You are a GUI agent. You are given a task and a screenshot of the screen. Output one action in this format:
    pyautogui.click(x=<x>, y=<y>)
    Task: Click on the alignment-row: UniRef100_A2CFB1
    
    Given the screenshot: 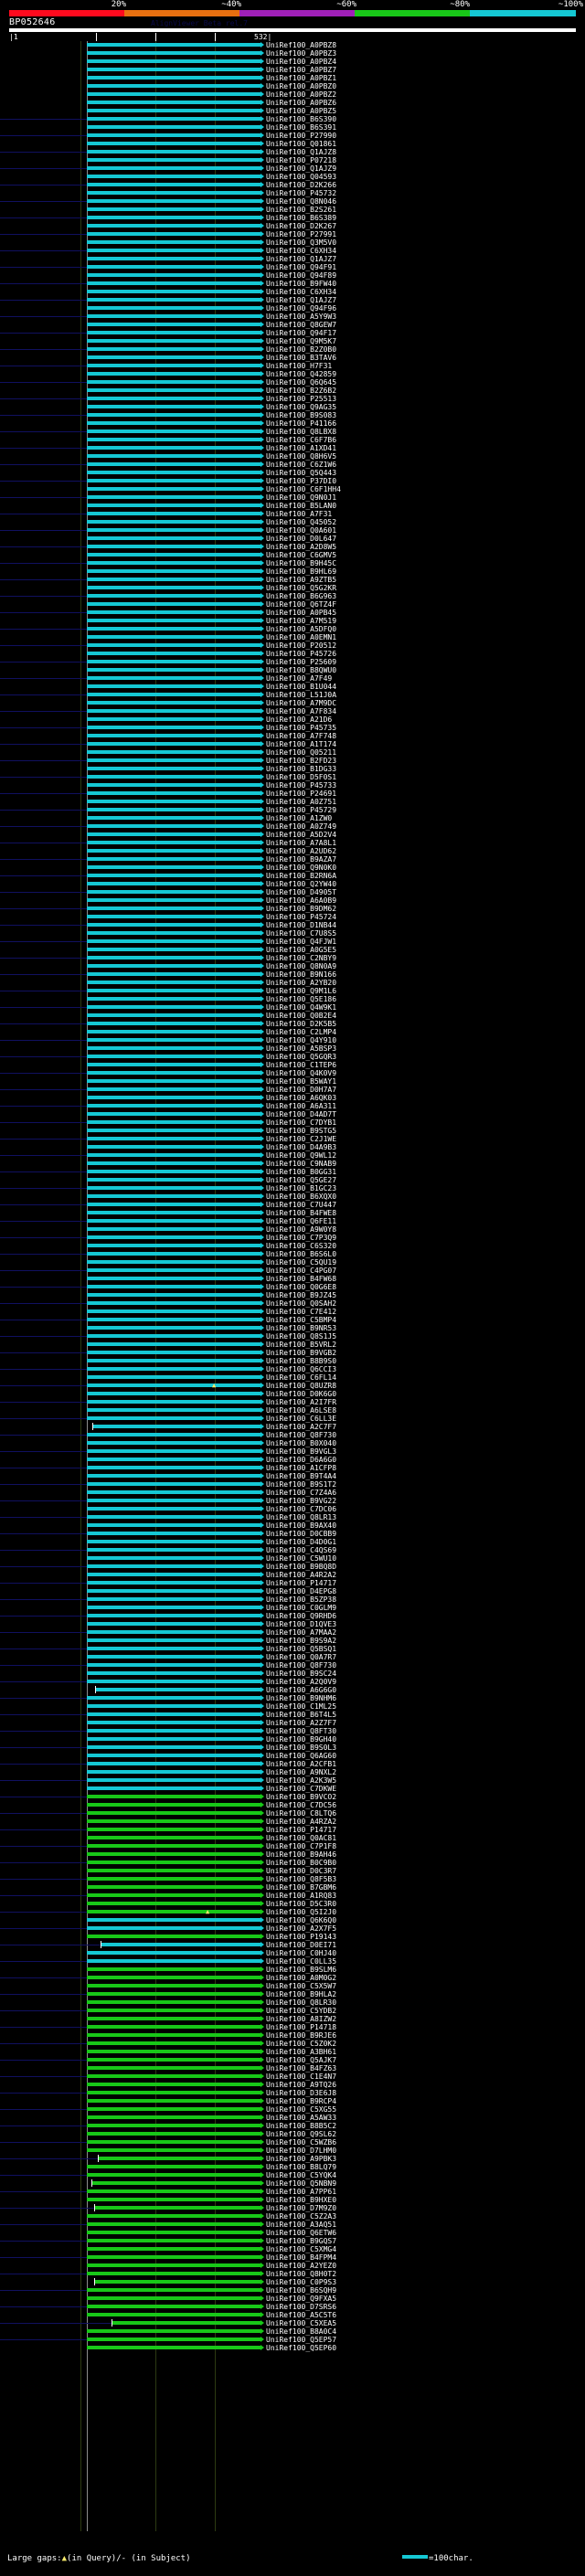 What is the action you would take?
    pyautogui.click(x=293, y=1764)
    